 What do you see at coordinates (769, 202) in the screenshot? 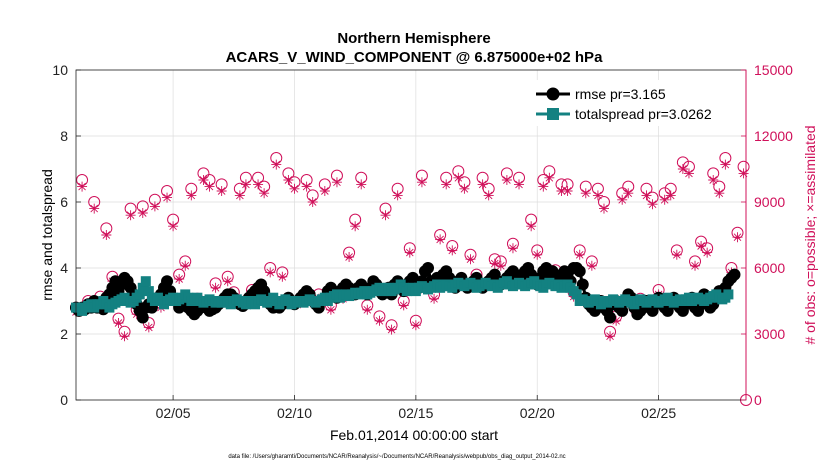
I see `right-tick-label: 9000` at bounding box center [769, 202].